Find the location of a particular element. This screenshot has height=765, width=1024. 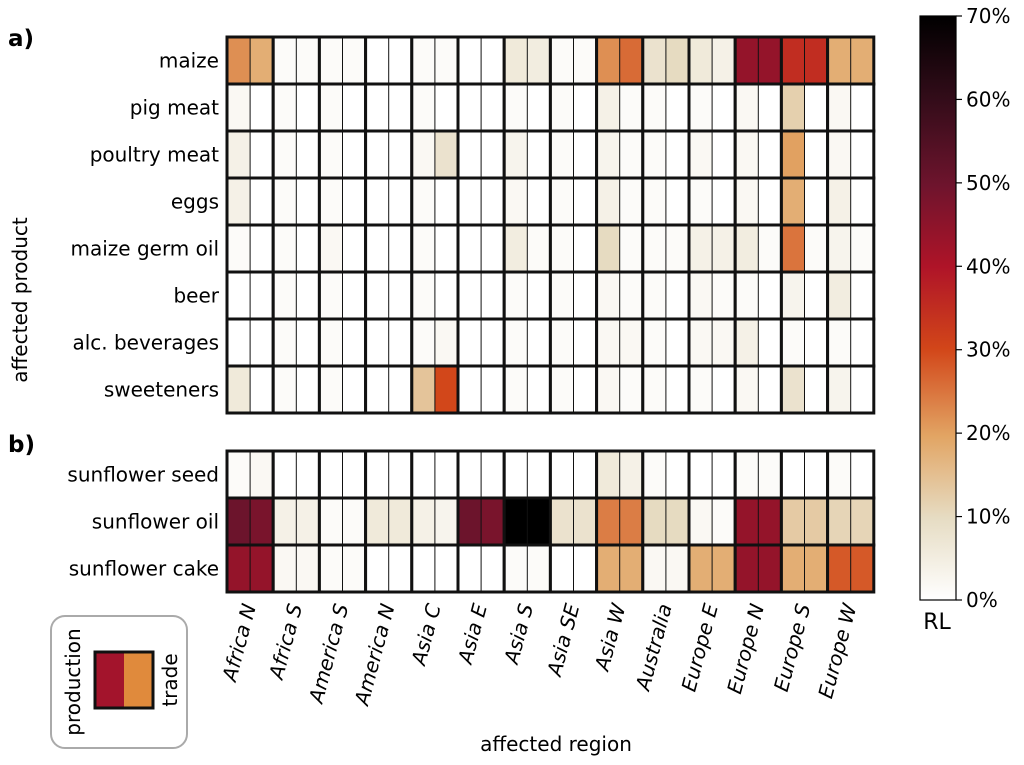

x-tick-label: Africa S is located at coordinates (286, 642).